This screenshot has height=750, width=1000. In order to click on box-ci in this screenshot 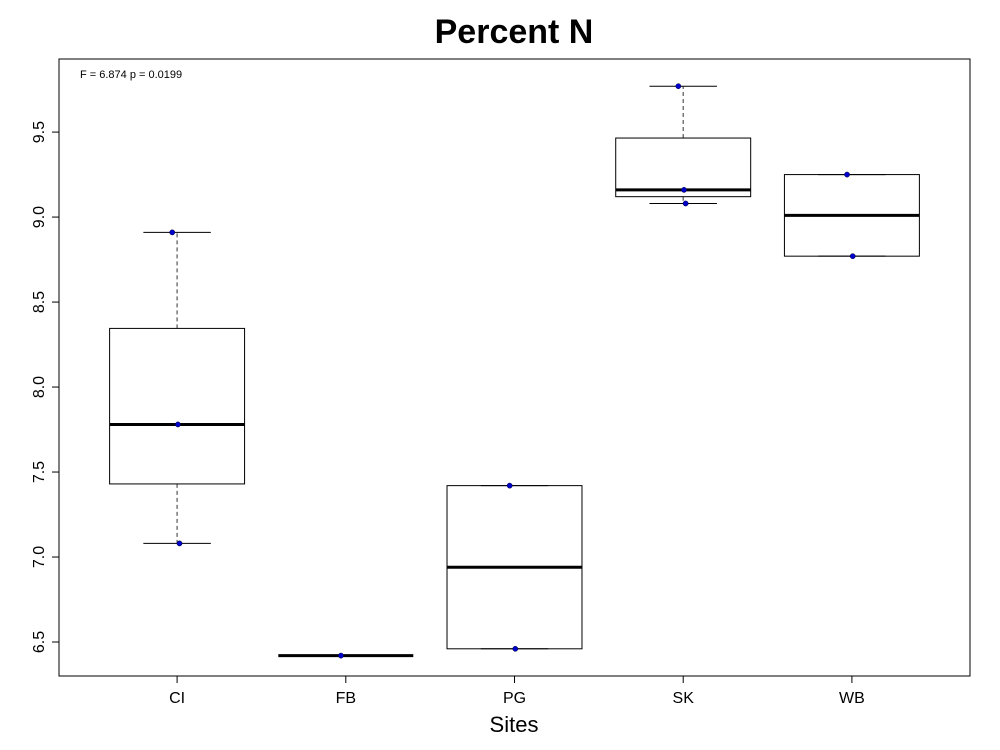, I will do `click(177, 406)`.